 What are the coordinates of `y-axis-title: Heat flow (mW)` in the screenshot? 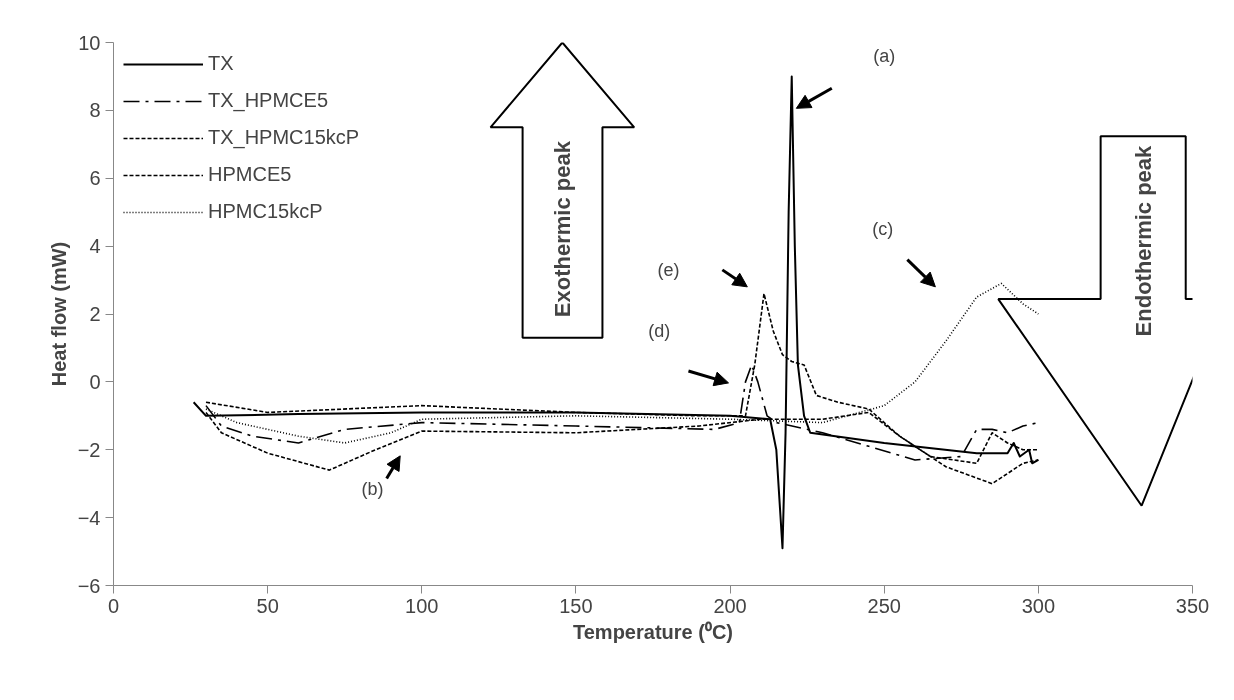 It's located at (58, 314).